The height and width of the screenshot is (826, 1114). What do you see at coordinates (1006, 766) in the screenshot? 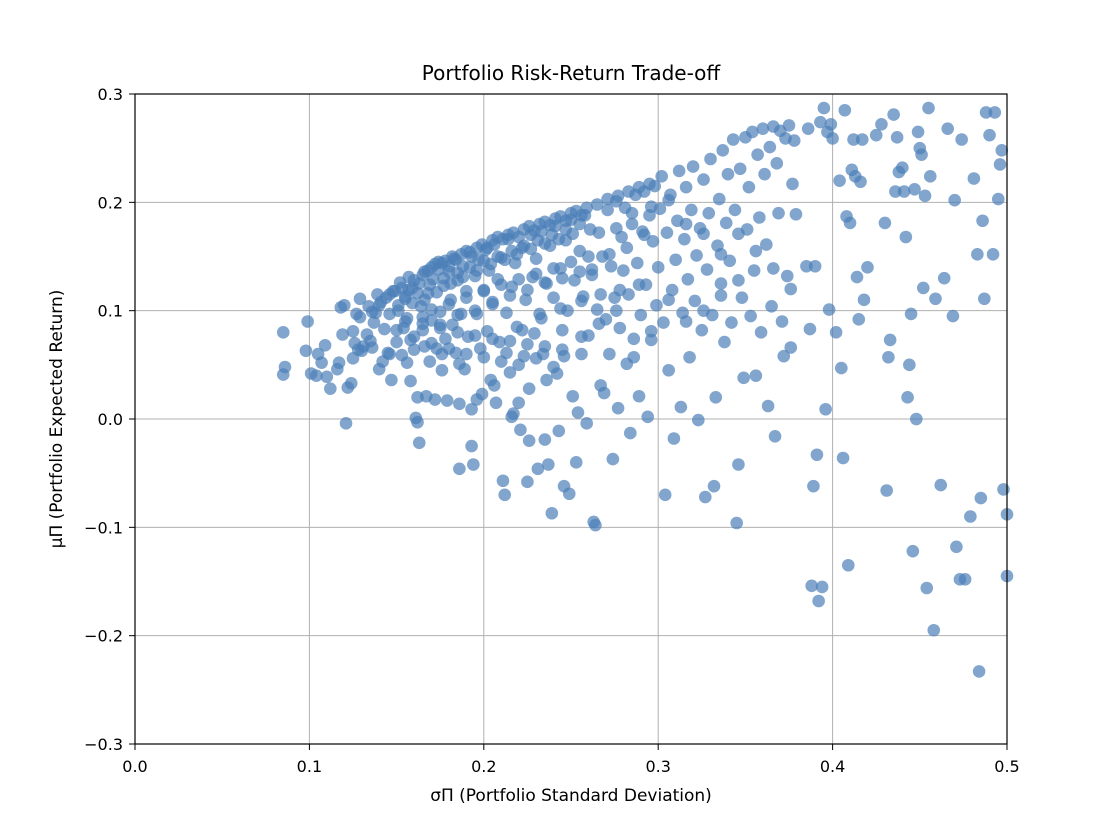
I see `x-tick-label: 0.5` at bounding box center [1006, 766].